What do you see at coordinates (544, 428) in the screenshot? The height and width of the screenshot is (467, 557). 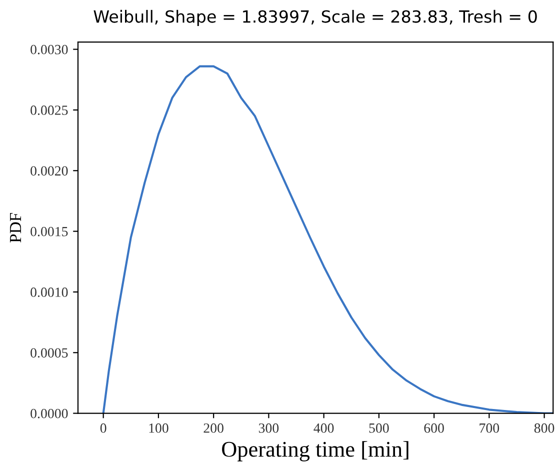 I see `x-tick-label: 800` at bounding box center [544, 428].